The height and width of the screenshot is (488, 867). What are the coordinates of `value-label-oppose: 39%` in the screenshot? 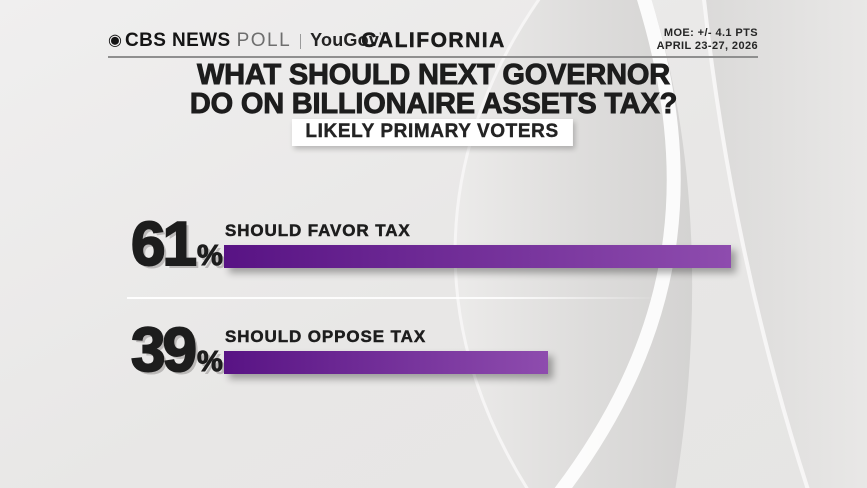 It's located at (176, 350).